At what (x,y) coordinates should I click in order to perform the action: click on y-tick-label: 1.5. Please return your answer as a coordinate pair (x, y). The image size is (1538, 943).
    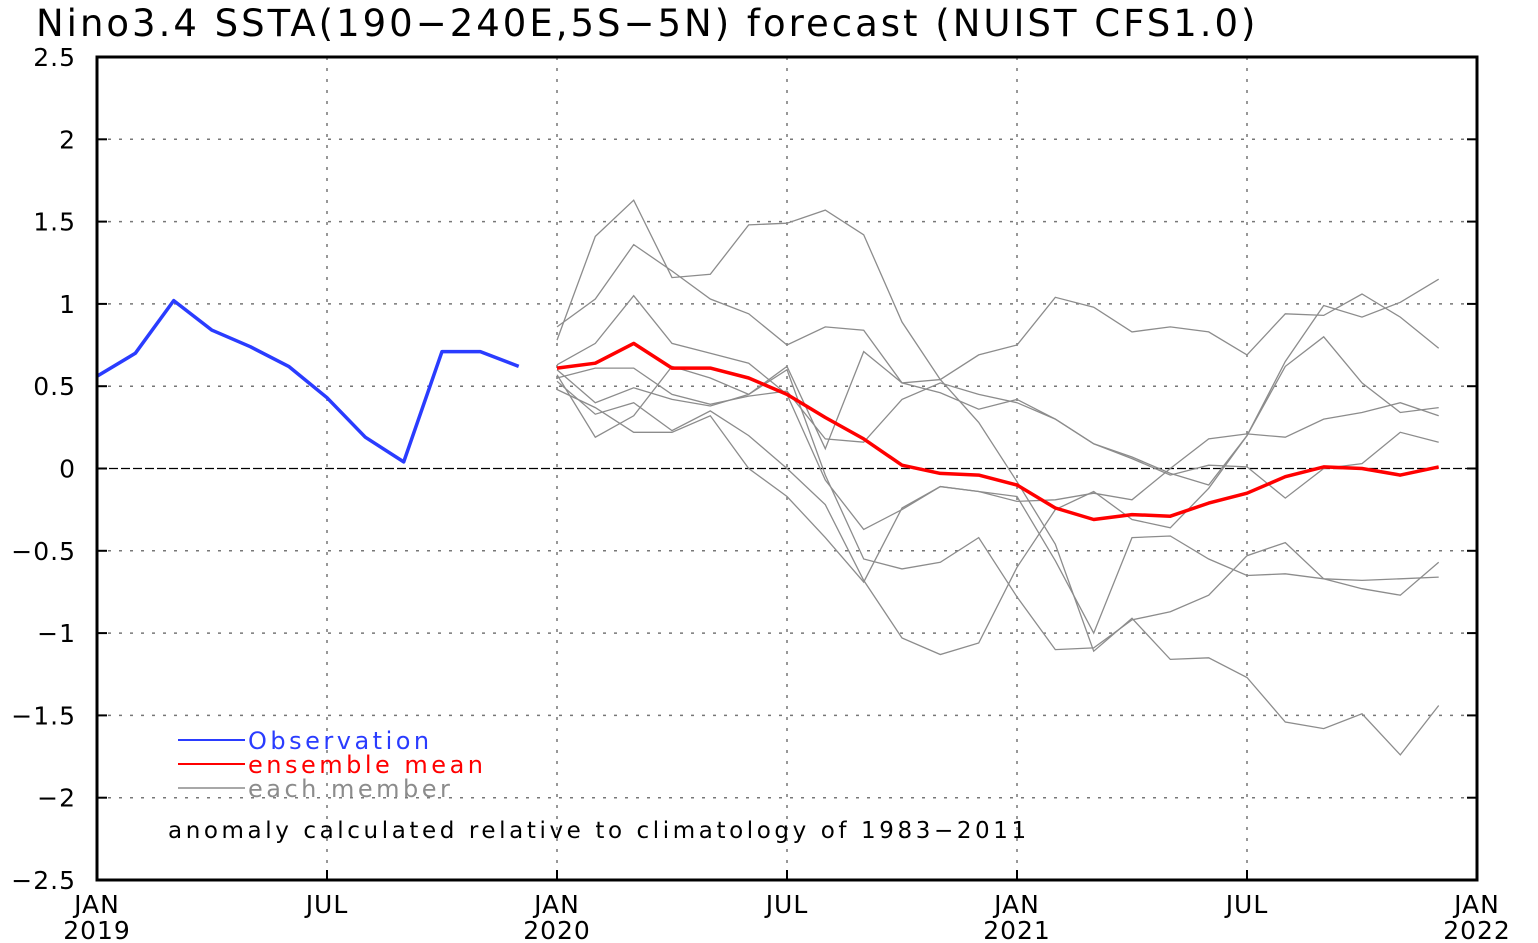
    Looking at the image, I should click on (54, 222).